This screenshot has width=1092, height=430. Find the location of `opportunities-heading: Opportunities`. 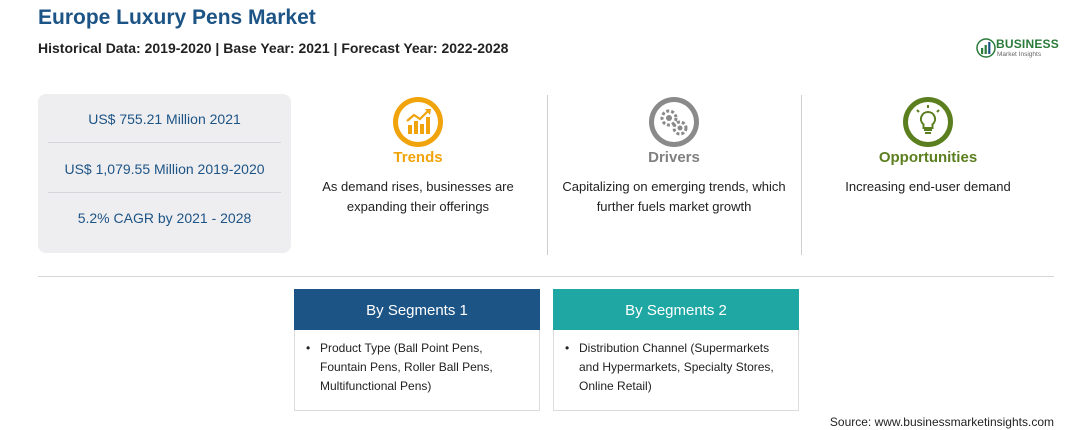

opportunities-heading: Opportunities is located at coordinates (928, 157).